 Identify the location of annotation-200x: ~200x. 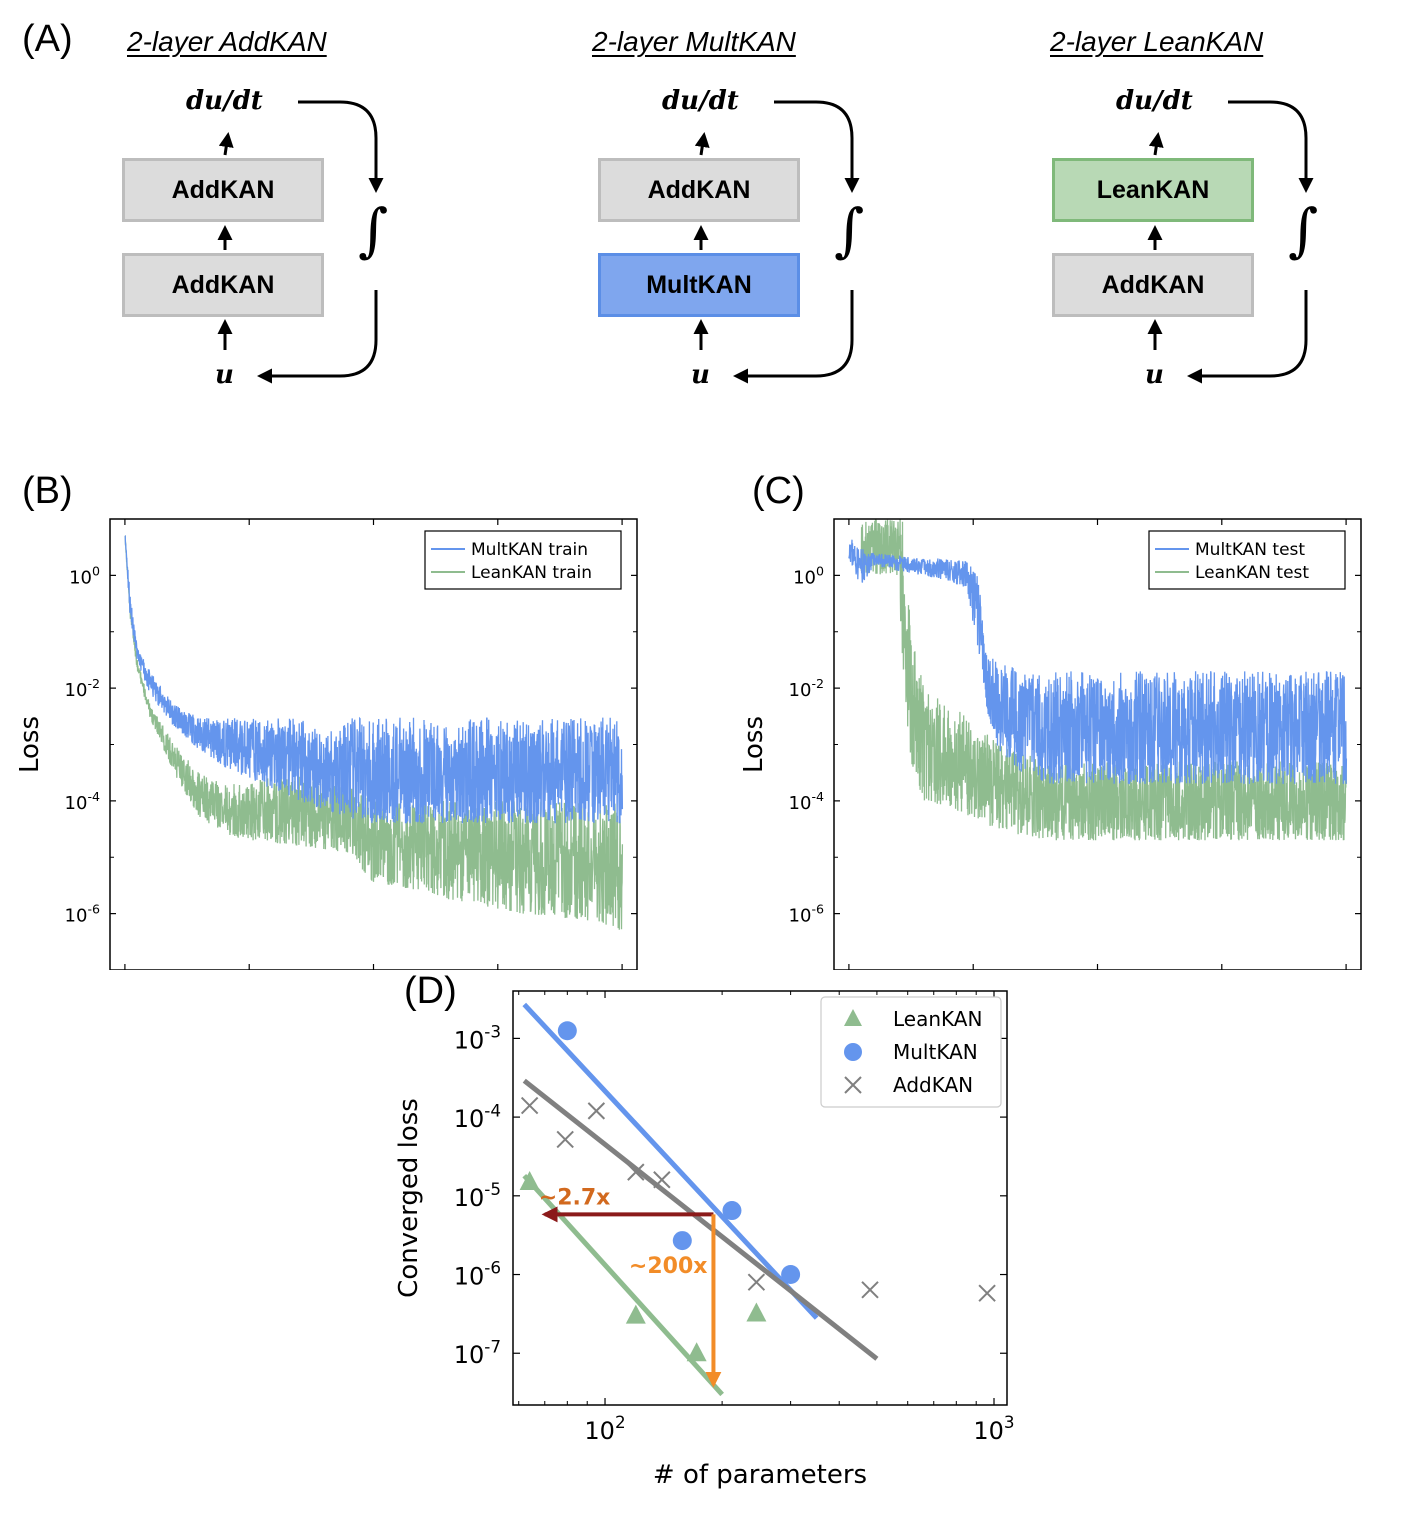
(668, 1266).